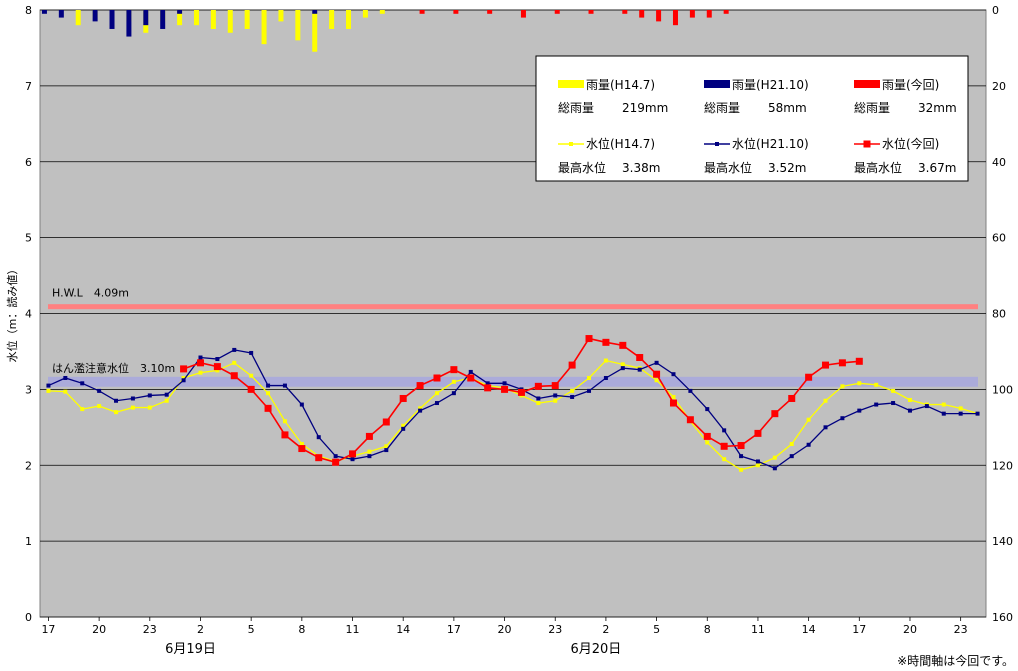 This screenshot has width=1018, height=671. I want to click on x-tick-label: 2, so click(200, 629).